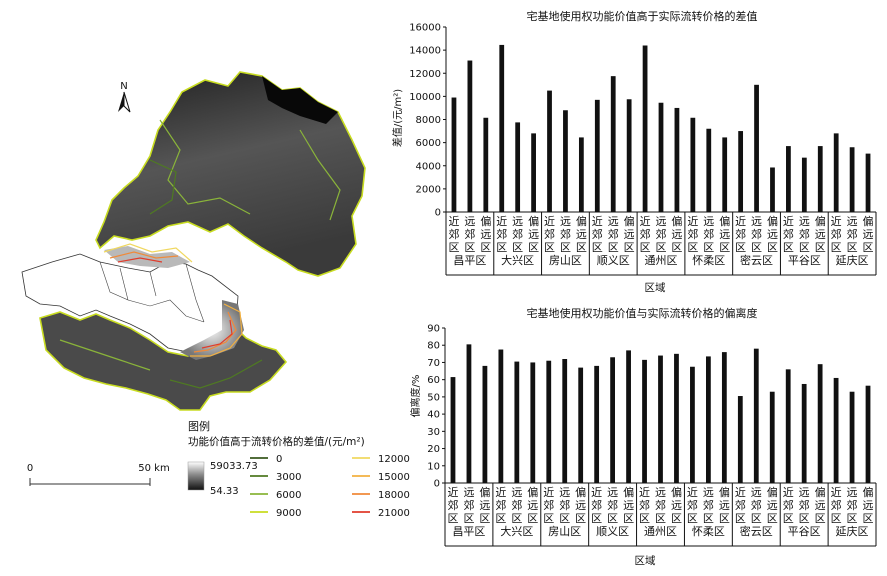 The width and height of the screenshot is (887, 576). What do you see at coordinates (437, 484) in the screenshot?
I see `chart2-y-tick-label: 0` at bounding box center [437, 484].